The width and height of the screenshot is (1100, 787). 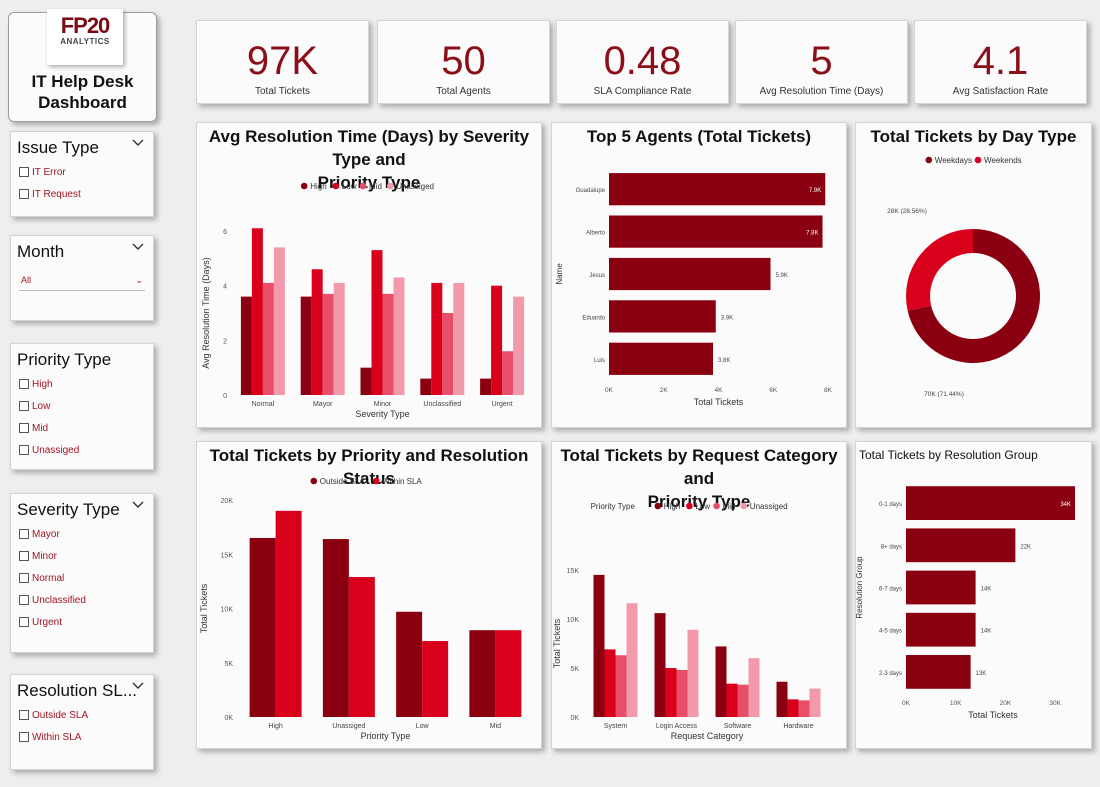 I want to click on legend-label: Low, so click(x=349, y=186).